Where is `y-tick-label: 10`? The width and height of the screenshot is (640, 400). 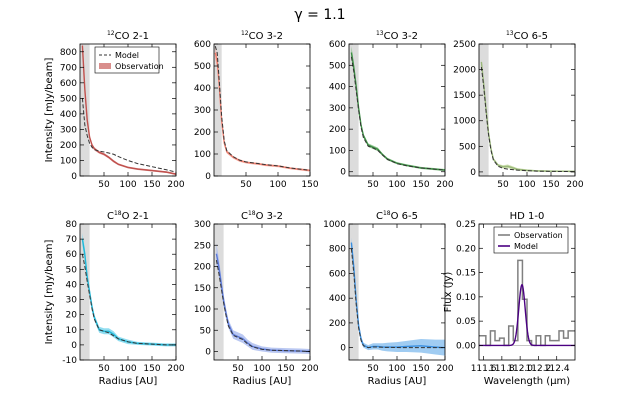
y-tick-label: 10 is located at coordinates (72, 331).